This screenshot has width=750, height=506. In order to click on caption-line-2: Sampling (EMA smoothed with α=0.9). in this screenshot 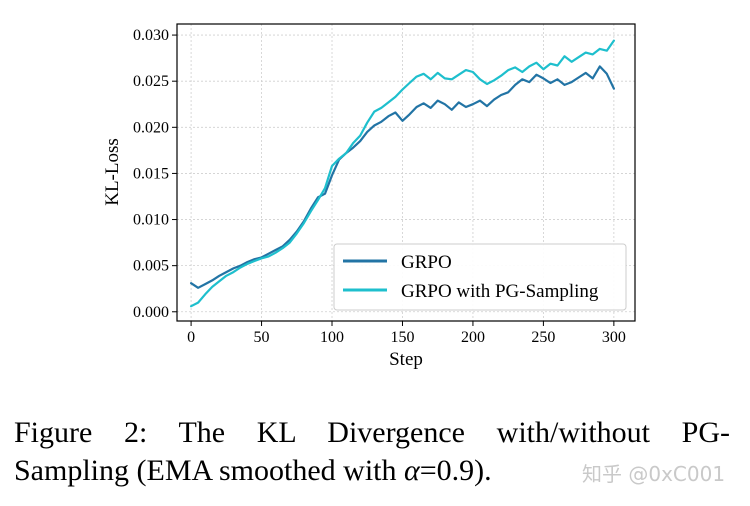, I will do `click(372, 471)`.